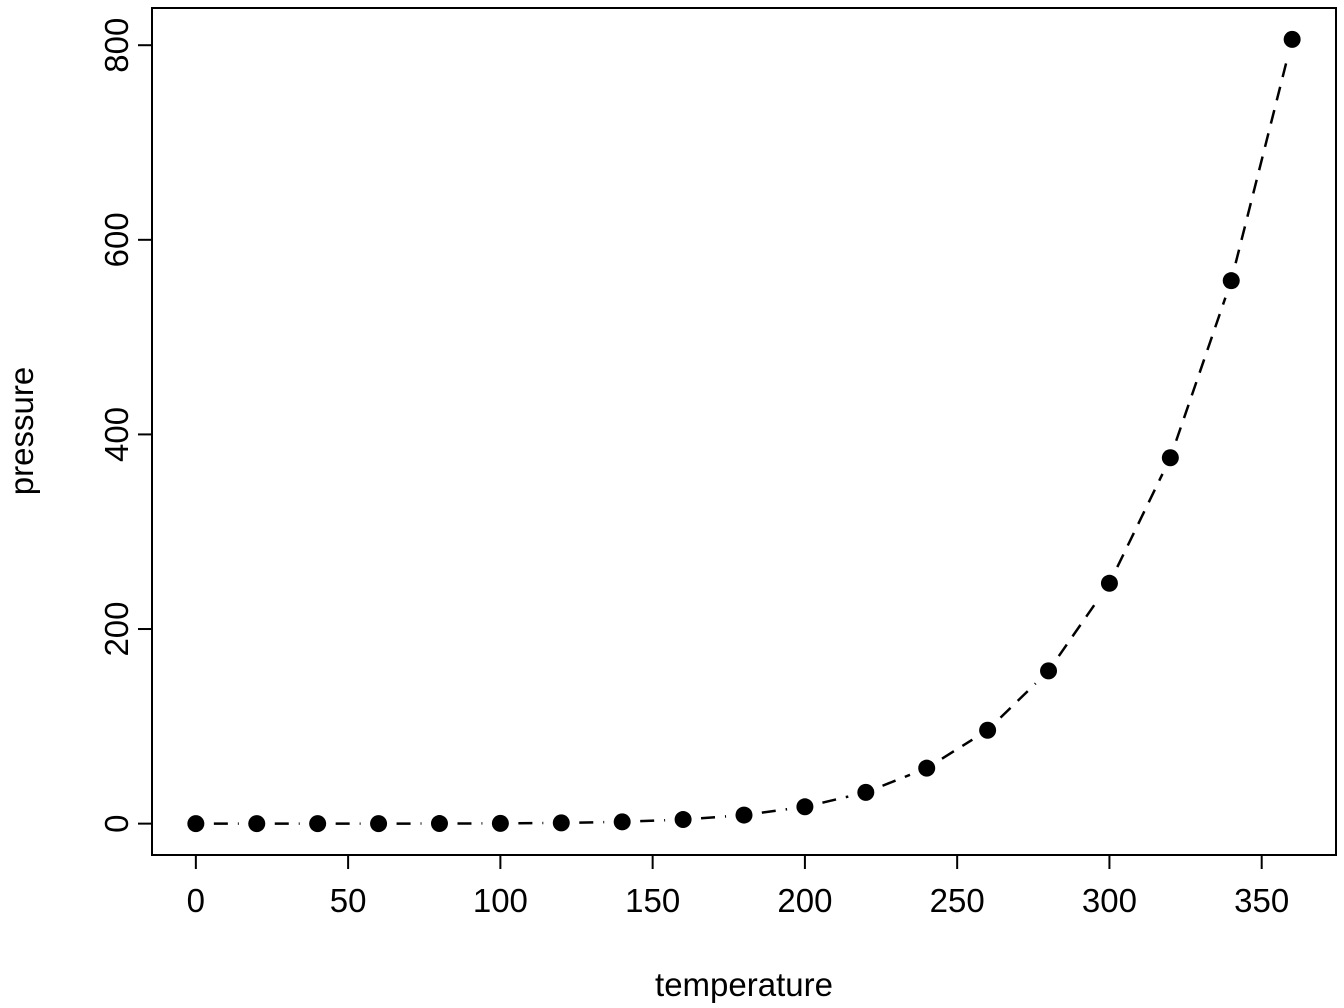 The width and height of the screenshot is (1344, 1008). I want to click on y-tick-label: 800, so click(116, 45).